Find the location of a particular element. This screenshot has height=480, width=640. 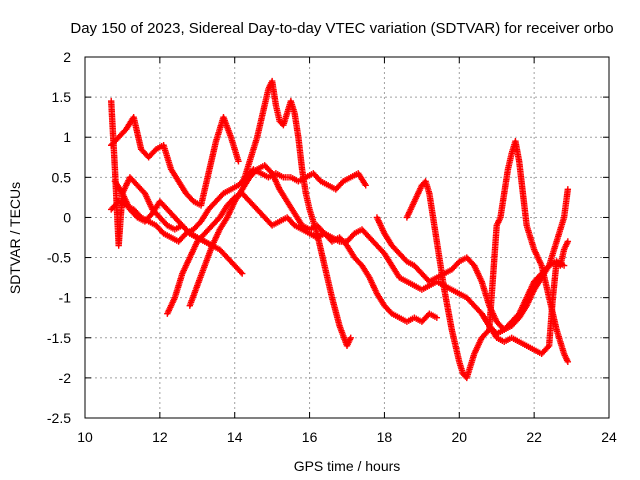

y-tick-label: 1 is located at coordinates (67, 137).